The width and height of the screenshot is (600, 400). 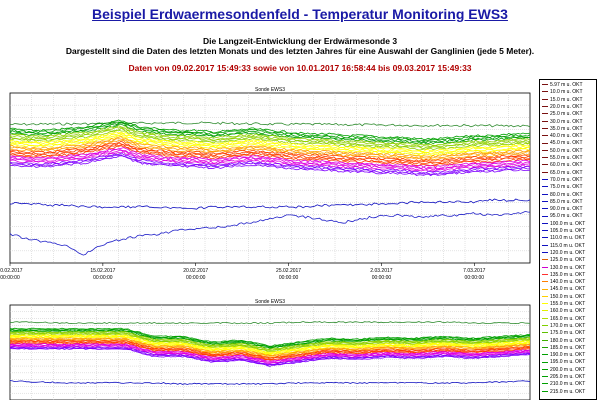 I want to click on x-tick-label-date: 2.03.2017, so click(x=381, y=271).